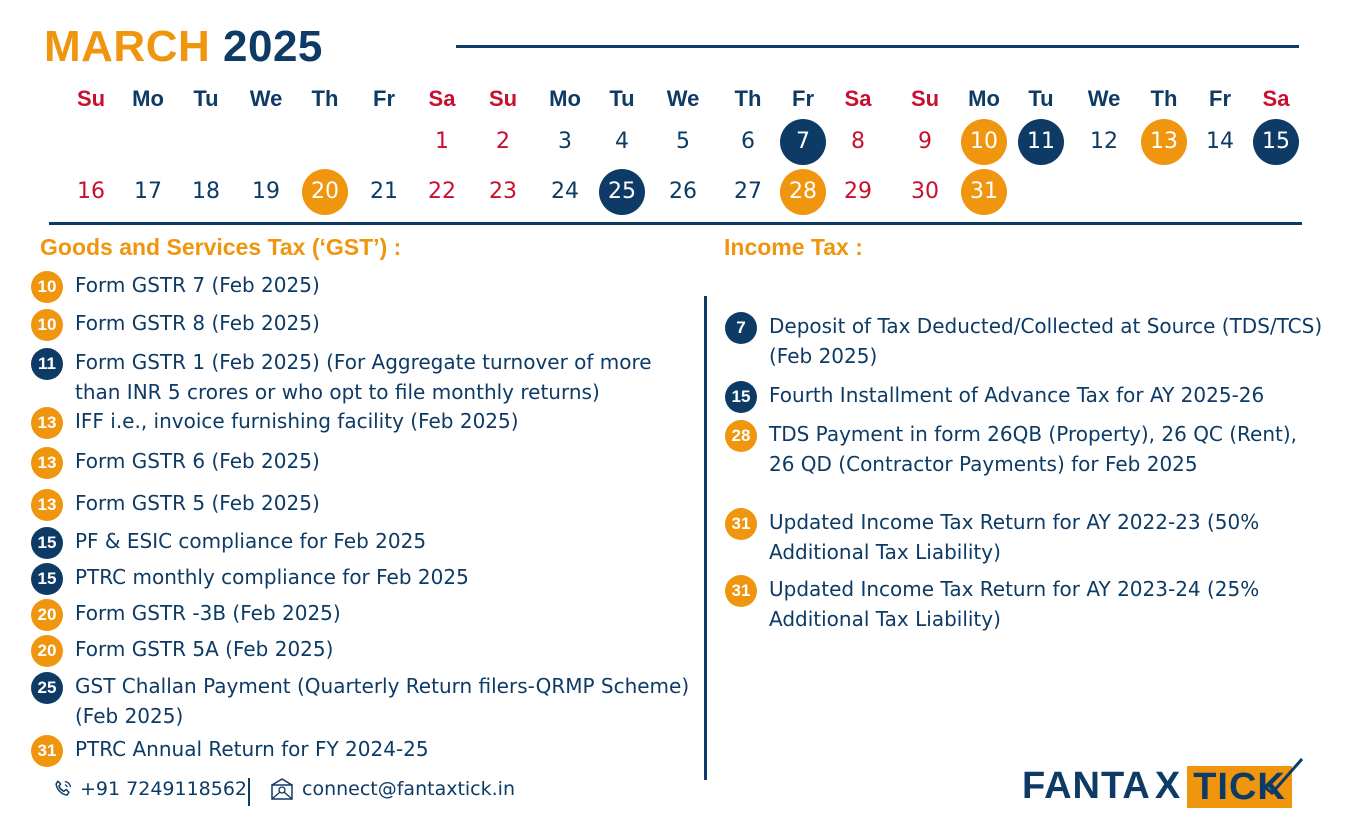  Describe the element at coordinates (741, 524) in the screenshot. I see `due-date-badge: 31` at that location.